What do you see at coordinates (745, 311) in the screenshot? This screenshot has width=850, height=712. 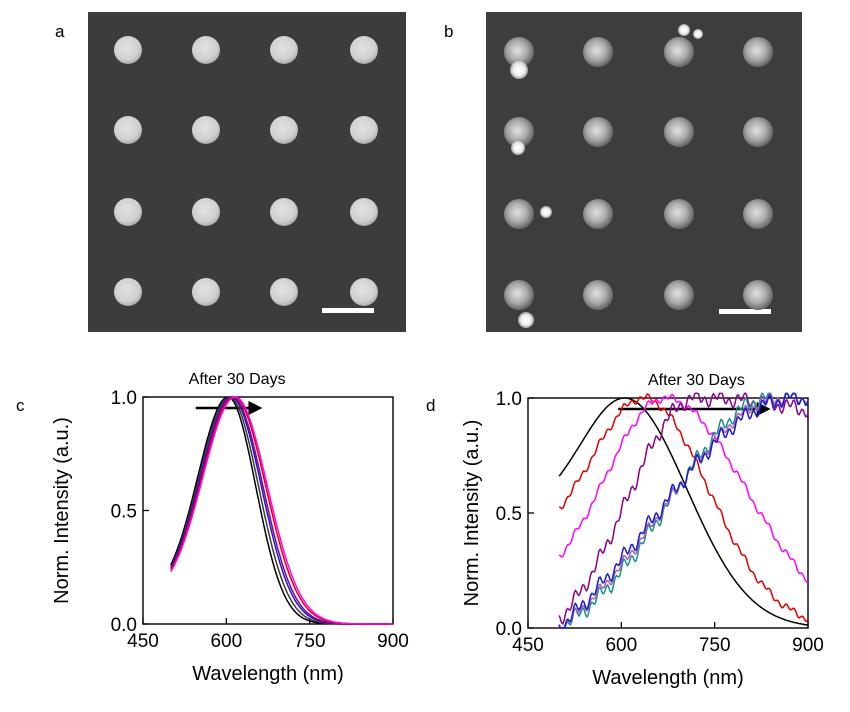 I see `scale-bar-b` at bounding box center [745, 311].